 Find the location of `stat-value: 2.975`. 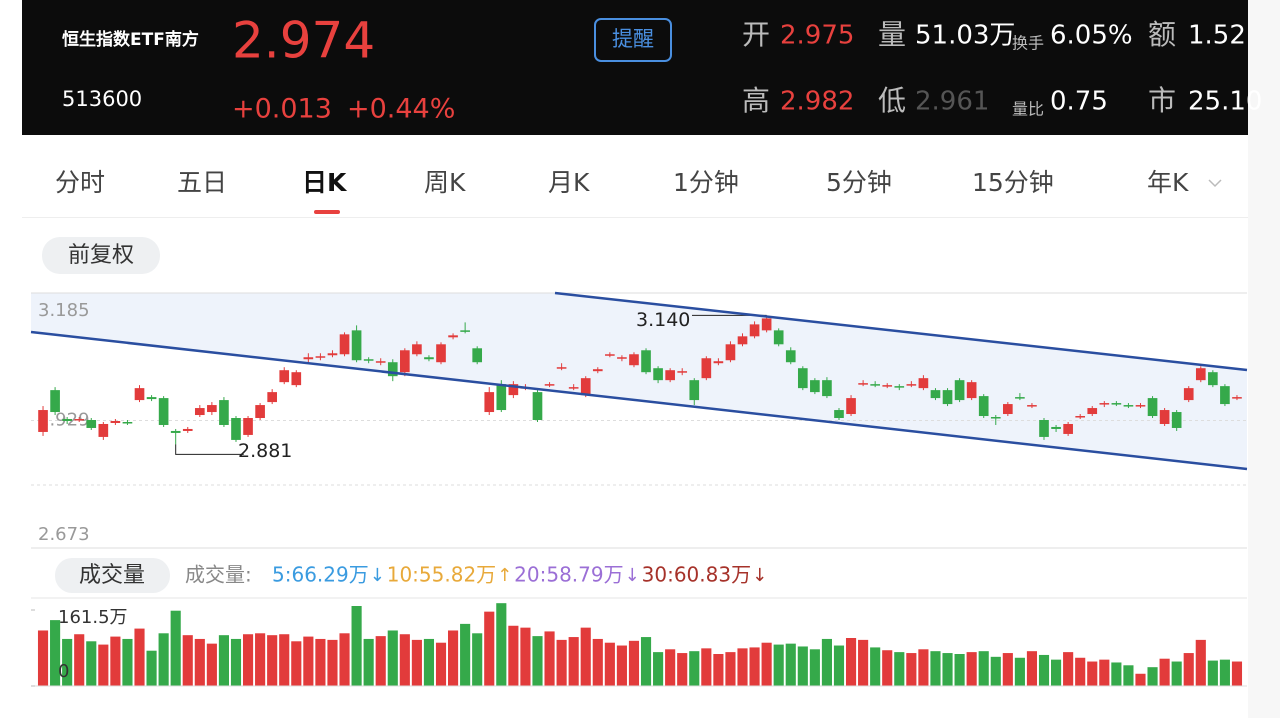

stat-value: 2.975 is located at coordinates (817, 36).